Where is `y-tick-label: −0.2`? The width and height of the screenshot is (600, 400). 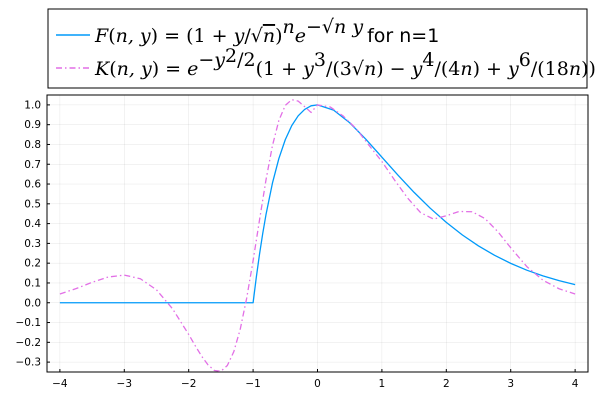
y-tick-label: −0.2 is located at coordinates (29, 343).